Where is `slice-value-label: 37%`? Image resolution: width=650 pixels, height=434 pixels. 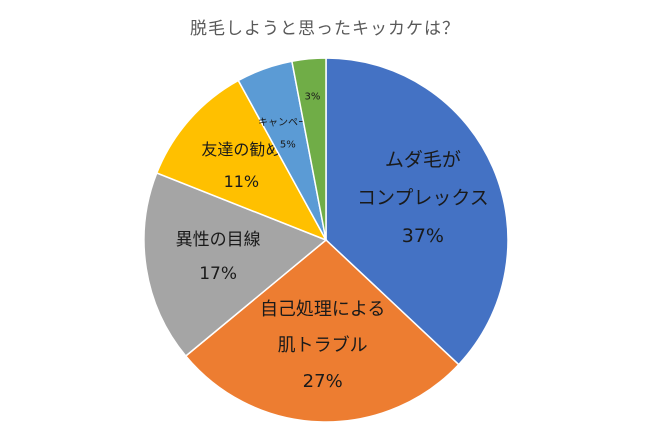
slice-value-label: 37% is located at coordinates (423, 236).